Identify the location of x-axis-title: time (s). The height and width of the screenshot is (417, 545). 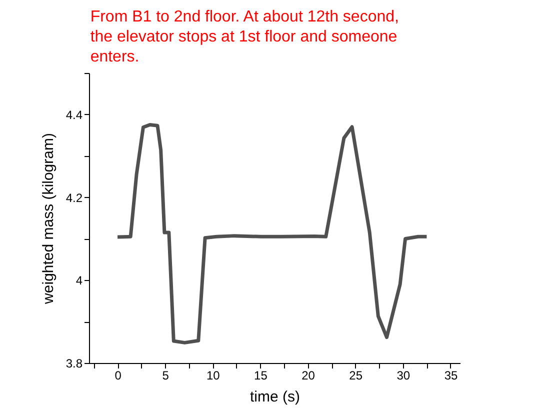
(275, 397).